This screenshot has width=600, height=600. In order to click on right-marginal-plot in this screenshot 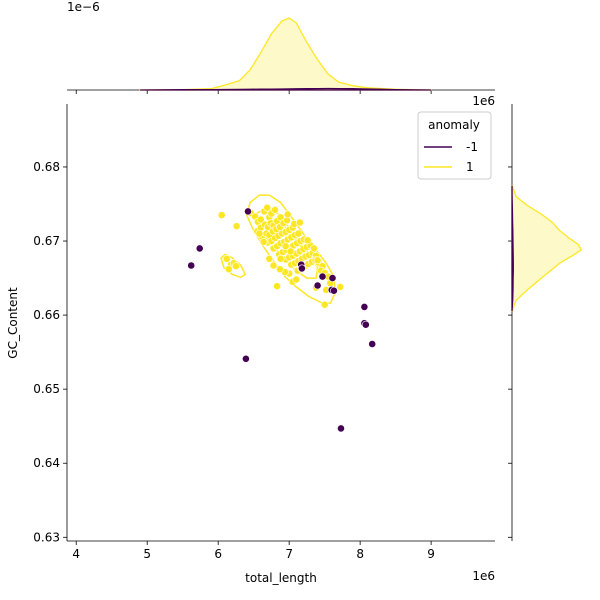, I will do `click(545, 322)`.